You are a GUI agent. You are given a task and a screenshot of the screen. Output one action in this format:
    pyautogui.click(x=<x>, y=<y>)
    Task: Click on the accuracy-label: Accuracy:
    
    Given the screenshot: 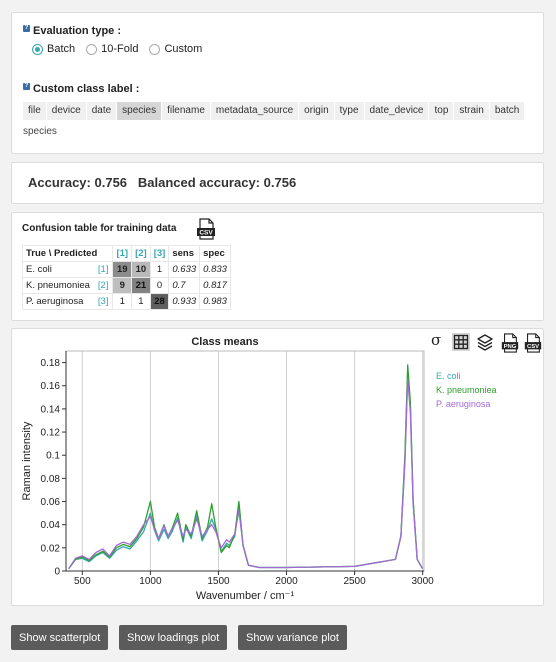 What is the action you would take?
    pyautogui.click(x=59, y=182)
    